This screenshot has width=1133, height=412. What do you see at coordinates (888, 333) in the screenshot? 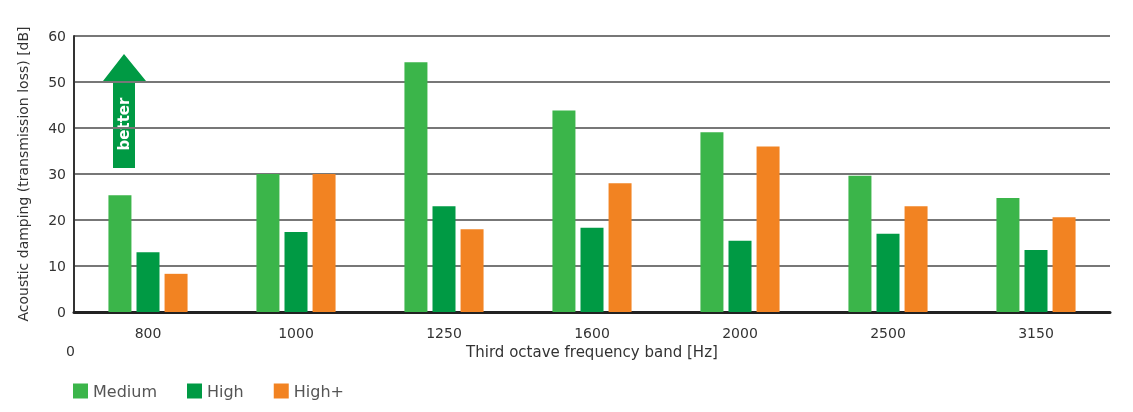
I see `x-tick-label: 2500` at bounding box center [888, 333].